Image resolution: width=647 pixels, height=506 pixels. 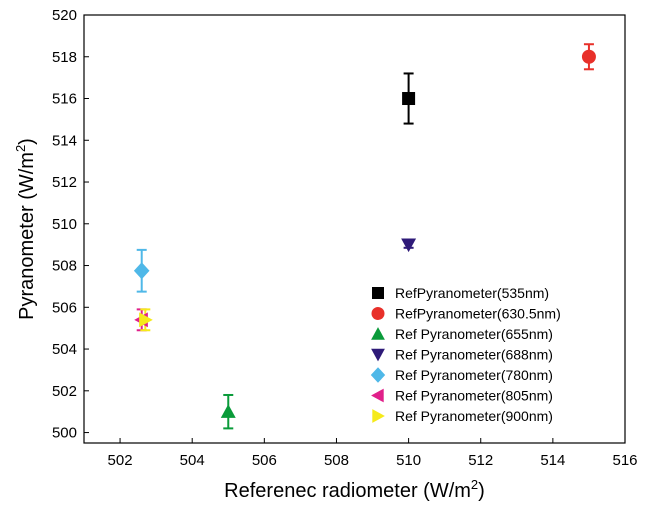 I want to click on y-ticks: 500 502 504 506 508 510 512 514 516 518 520, so click(x=70, y=224).